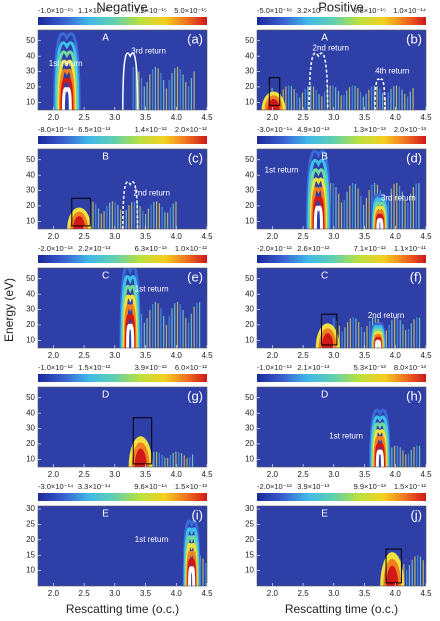 The image size is (440, 621). I want to click on colorbar-tick-label: 4.9×10⁻¹³, so click(313, 129).